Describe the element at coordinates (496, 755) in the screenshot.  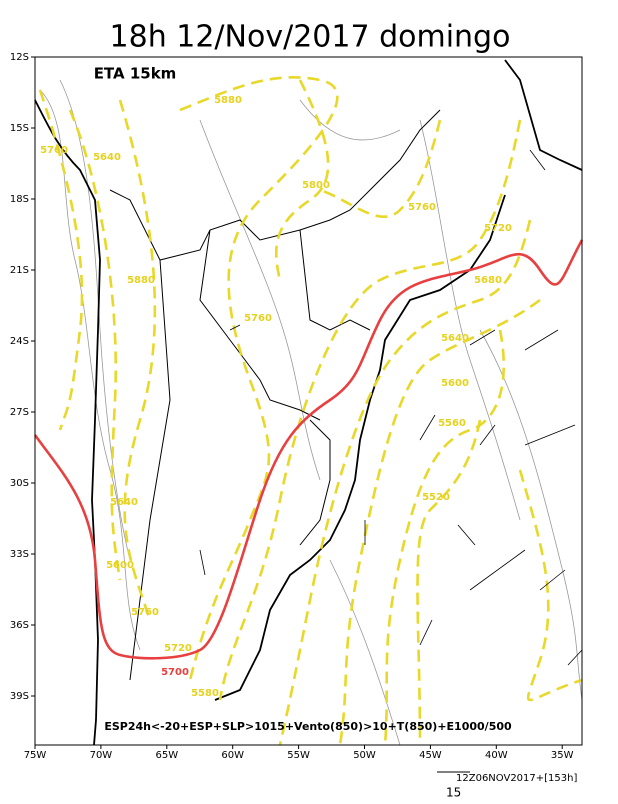
I see `lon-label: 40W` at that location.